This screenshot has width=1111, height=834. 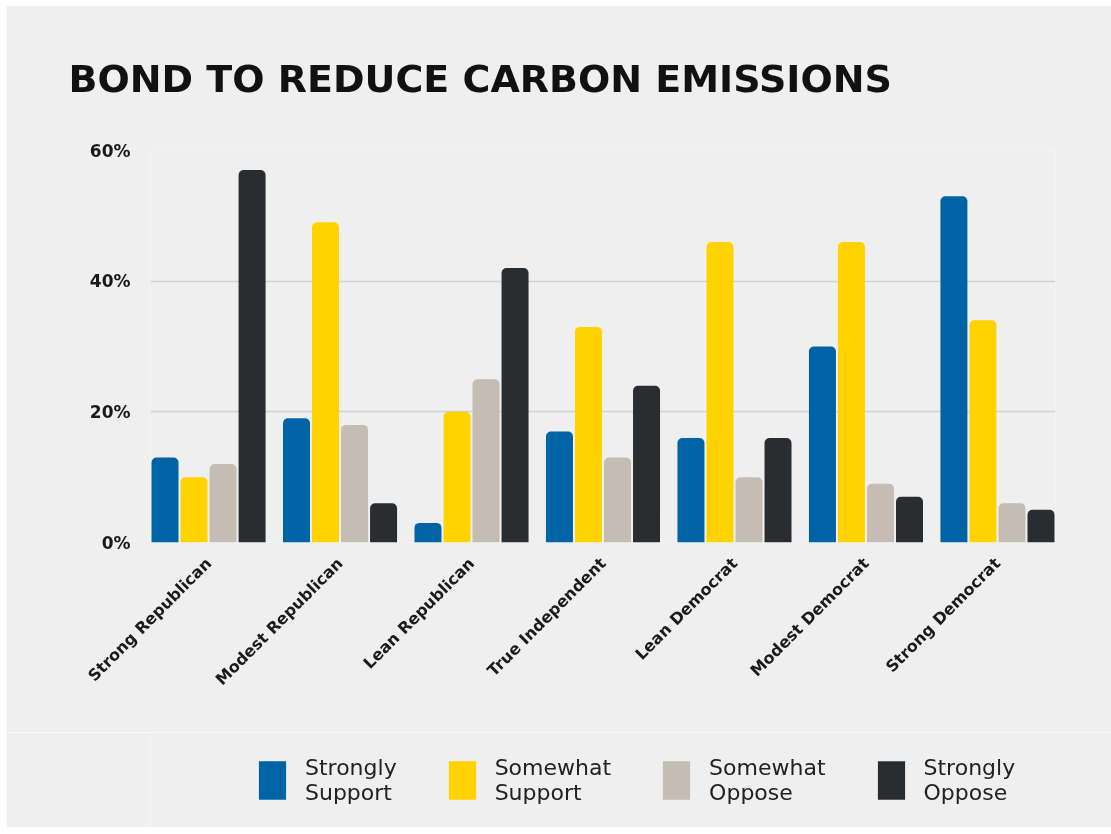 I want to click on y-tick-label: 0%, so click(x=116, y=542).